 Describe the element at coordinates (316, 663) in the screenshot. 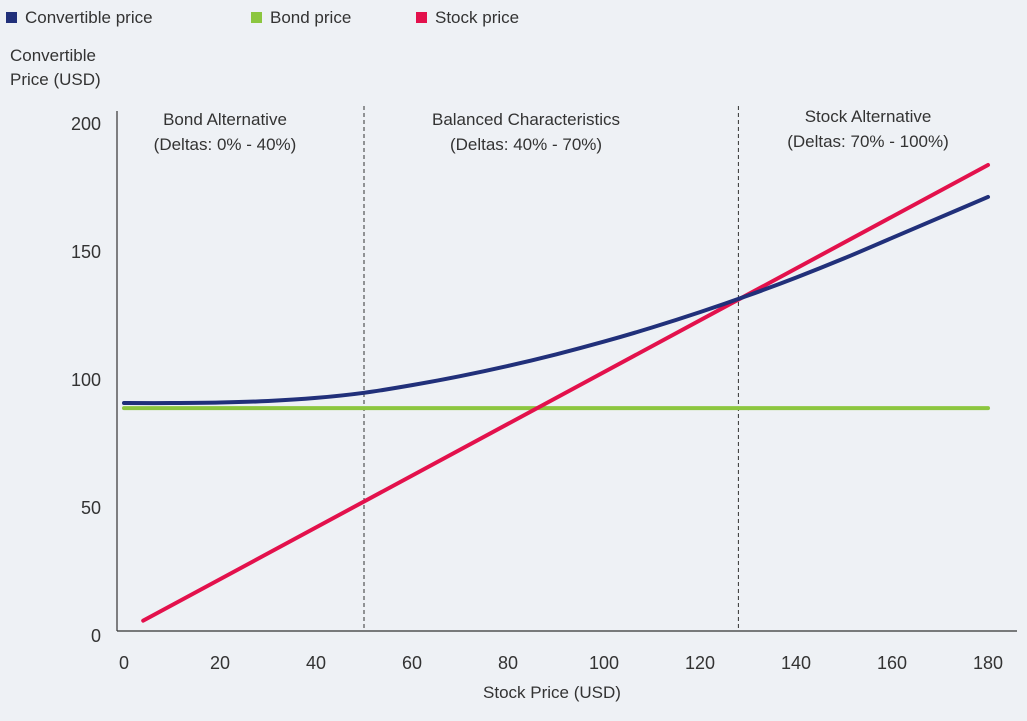

I see `x-tick-label-40: 40` at that location.